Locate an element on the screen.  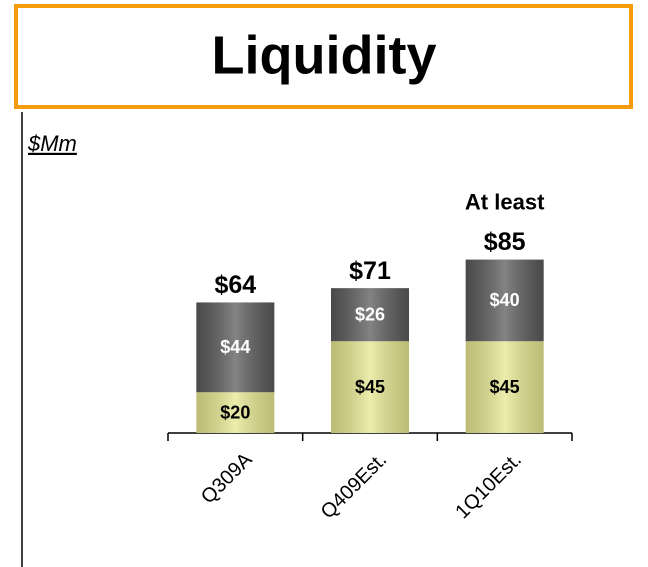
x-tick-label: Q309A is located at coordinates (227, 478).